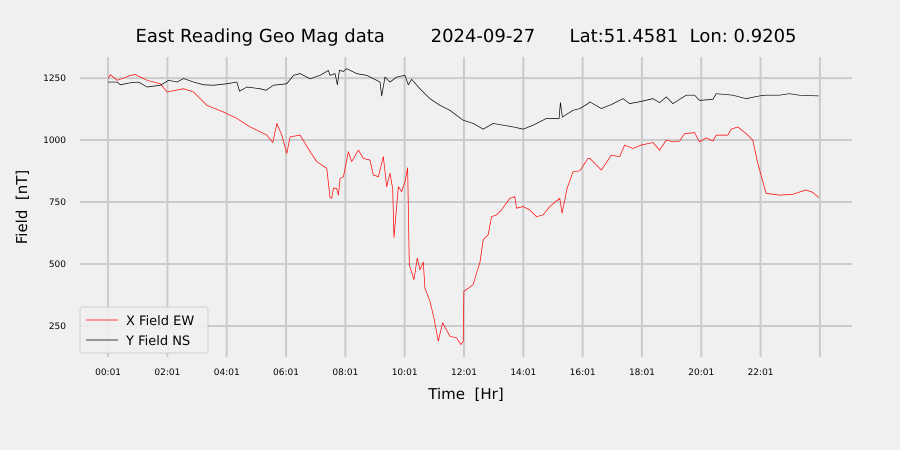 The image size is (900, 450). I want to click on legend-label: Y Field NS, so click(157, 341).